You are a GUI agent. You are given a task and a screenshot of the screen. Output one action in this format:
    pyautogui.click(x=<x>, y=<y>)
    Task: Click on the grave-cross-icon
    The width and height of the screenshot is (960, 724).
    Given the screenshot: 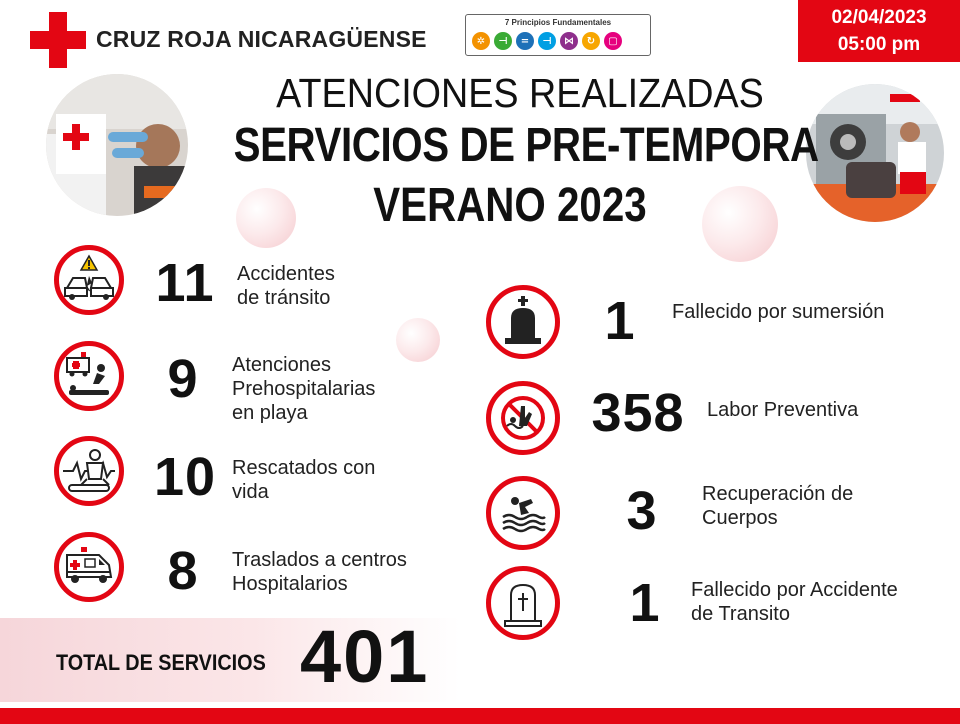 What is the action you would take?
    pyautogui.click(x=523, y=603)
    